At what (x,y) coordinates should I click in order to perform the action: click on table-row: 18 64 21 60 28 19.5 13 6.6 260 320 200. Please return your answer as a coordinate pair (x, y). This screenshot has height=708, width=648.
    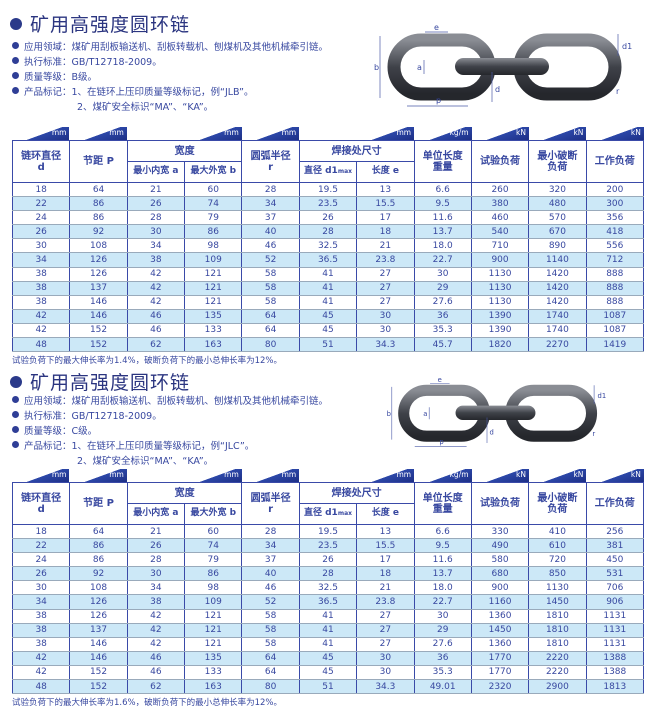
    Looking at the image, I should click on (328, 189).